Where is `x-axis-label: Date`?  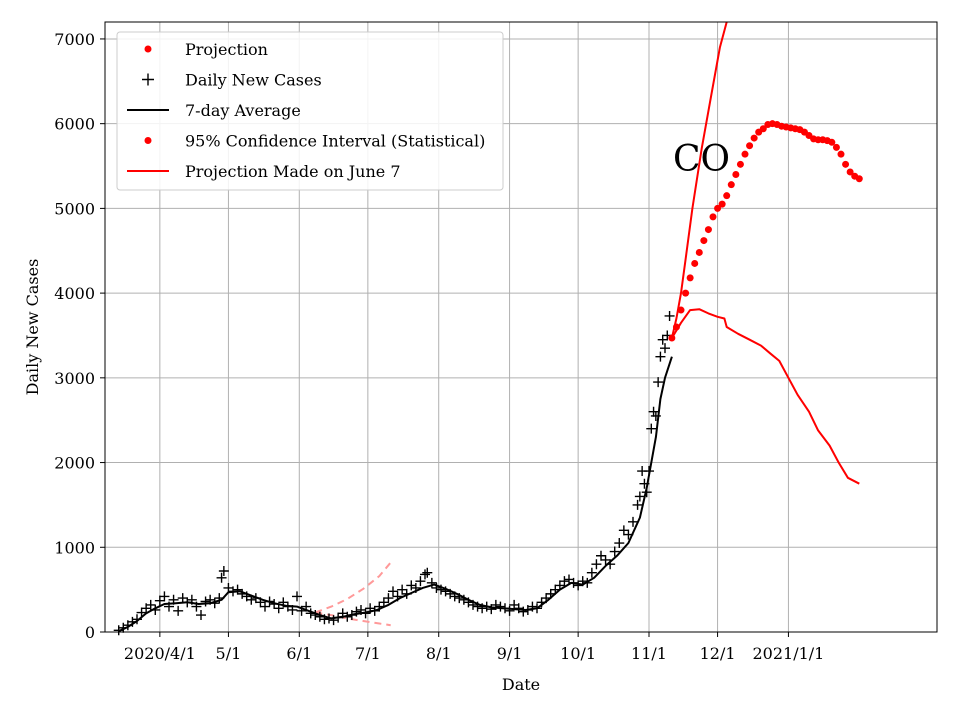 x-axis-label: Date is located at coordinates (521, 684).